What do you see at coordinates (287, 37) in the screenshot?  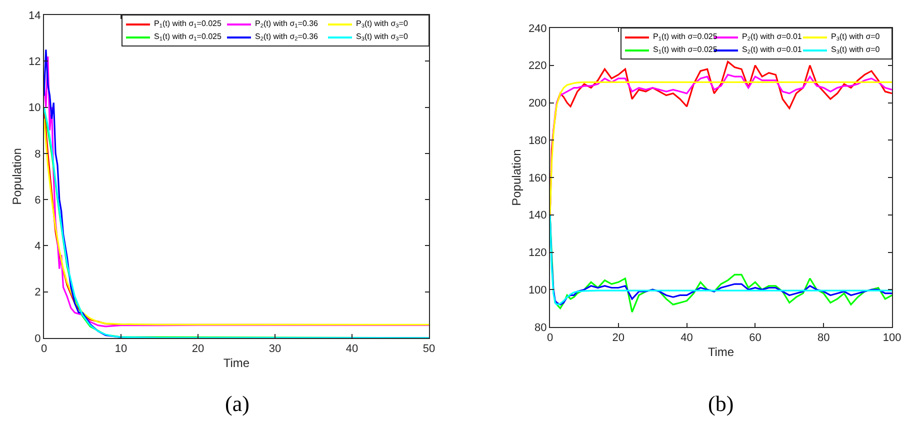 I see `legend-label: S$_{2}$(t) with σ$_{2}$=0.36` at bounding box center [287, 37].